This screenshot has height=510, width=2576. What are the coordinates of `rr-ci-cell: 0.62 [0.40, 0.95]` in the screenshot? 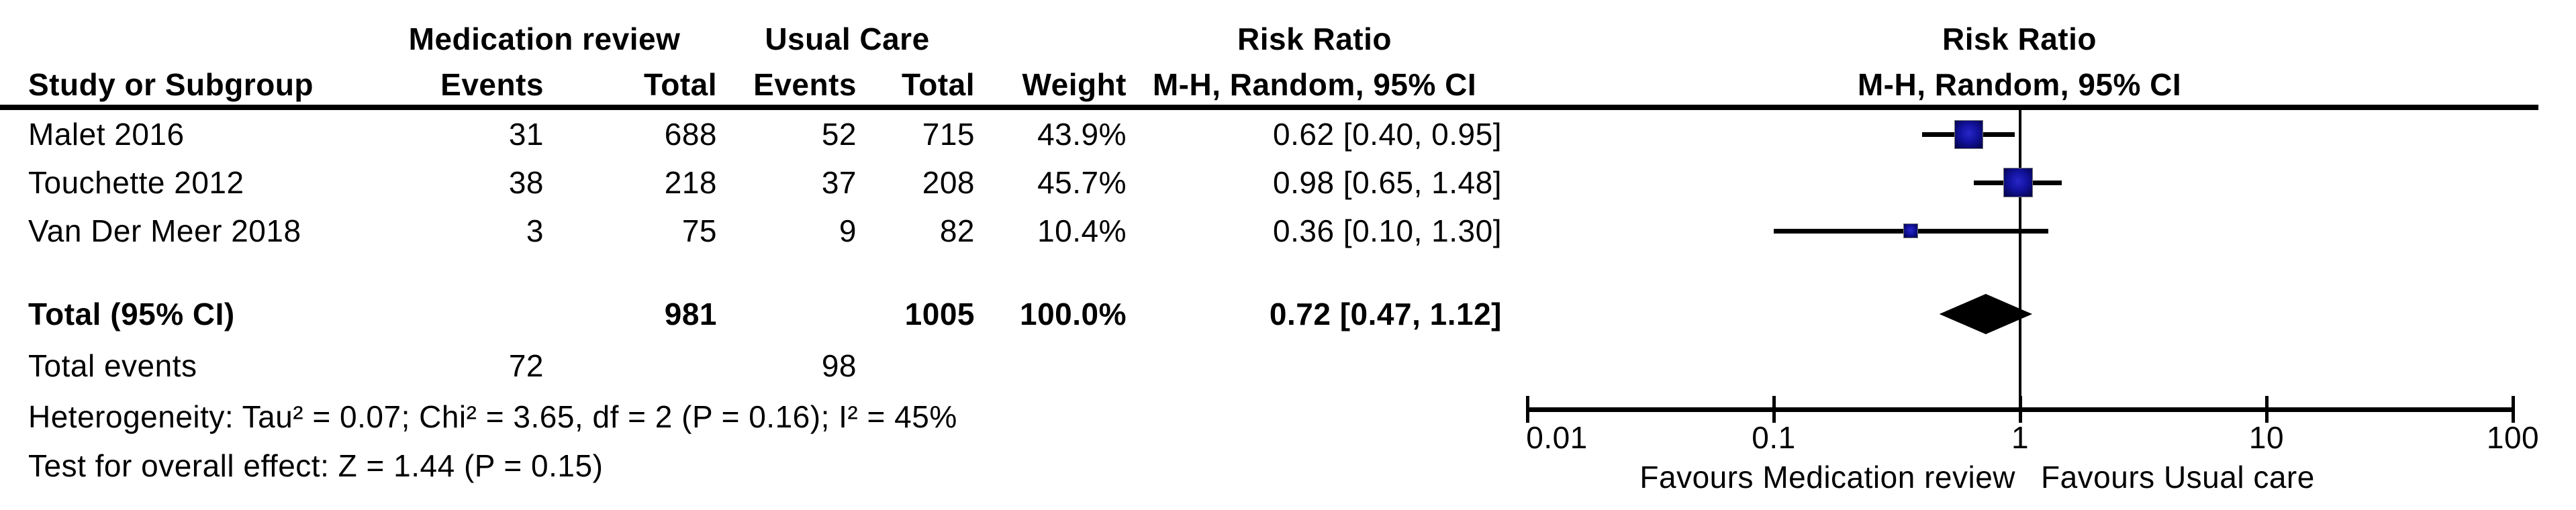 It's located at (1387, 134).